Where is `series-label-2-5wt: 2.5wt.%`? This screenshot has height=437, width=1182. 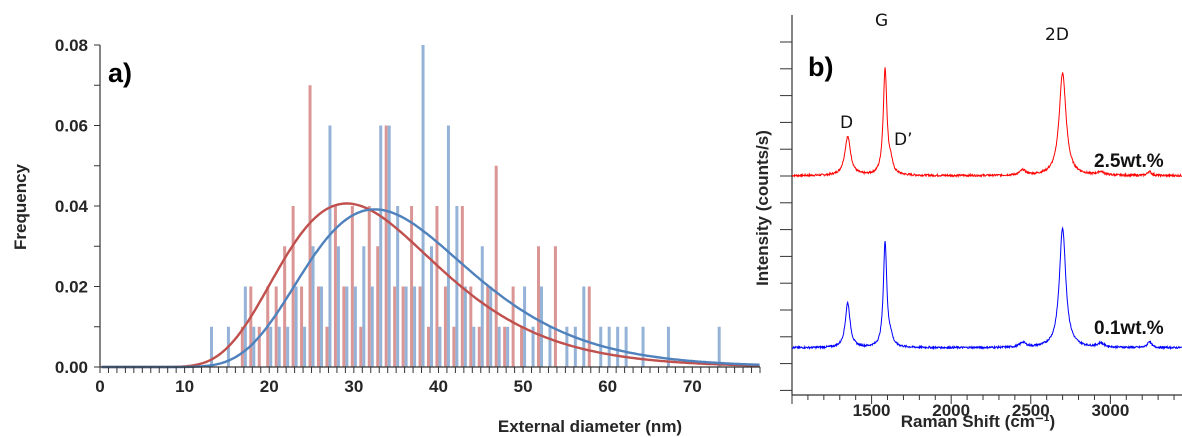 series-label-2-5wt: 2.5wt.% is located at coordinates (1129, 161).